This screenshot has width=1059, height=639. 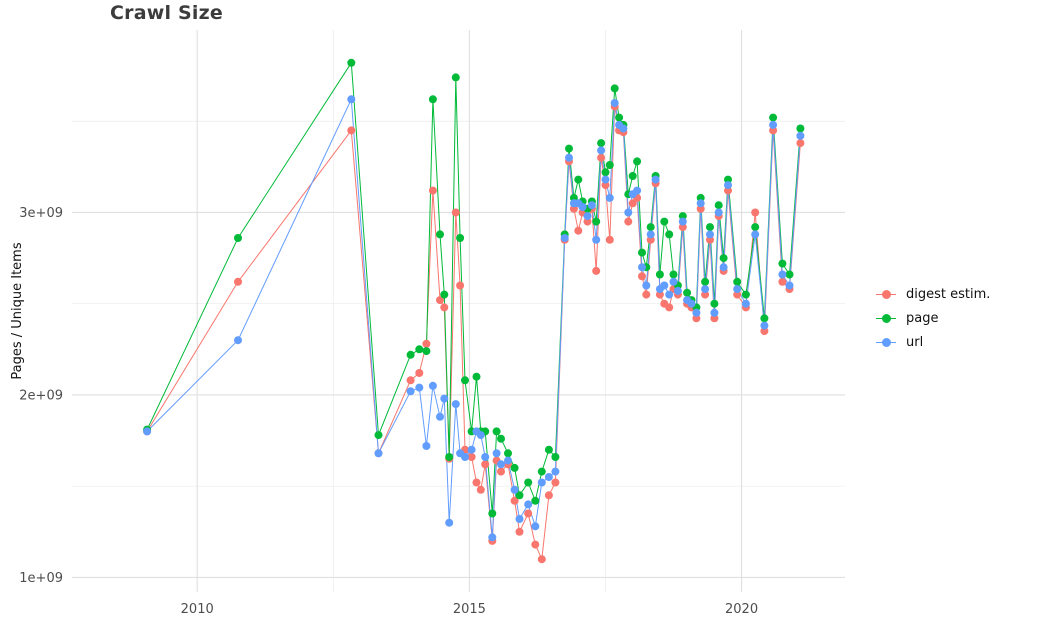 I want to click on legend-label-page: page, so click(x=922, y=318).